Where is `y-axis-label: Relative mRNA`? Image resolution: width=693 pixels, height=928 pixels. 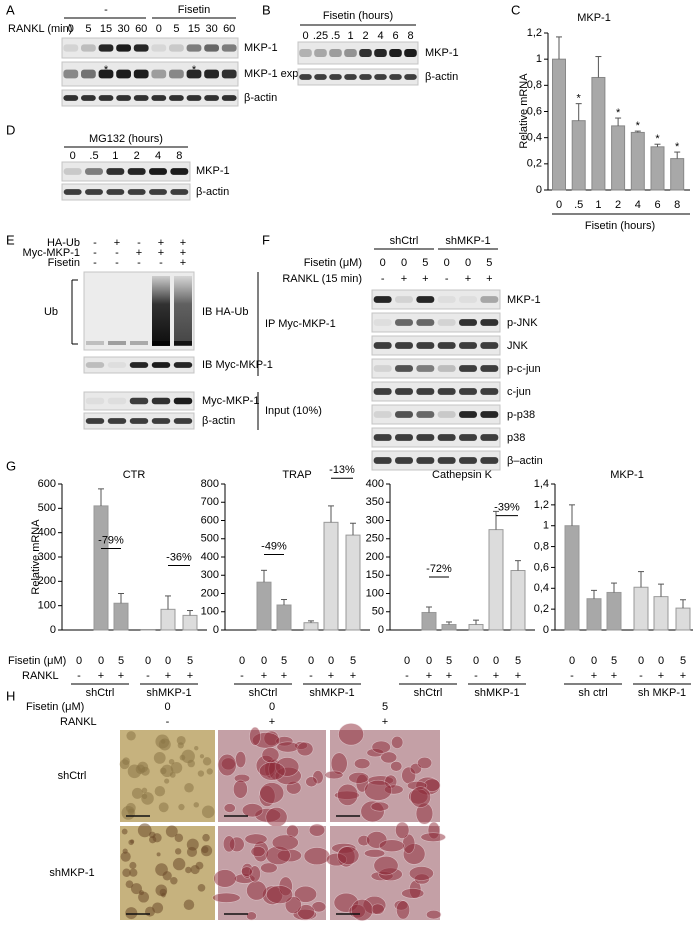 y-axis-label: Relative mRNA is located at coordinates (36, 557).